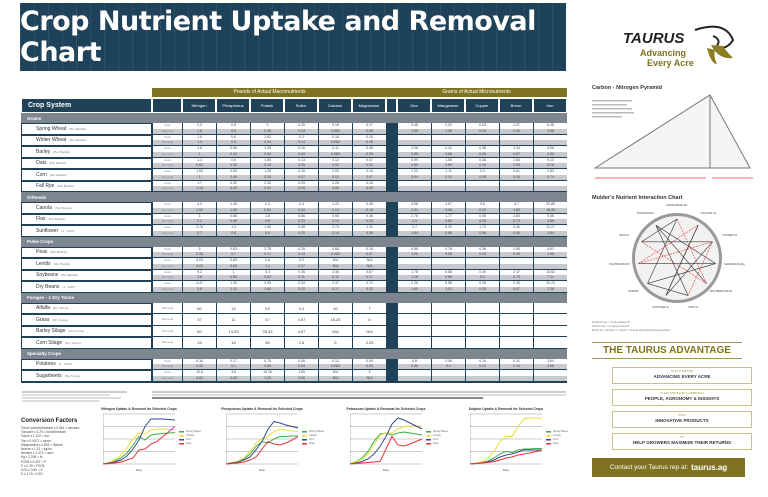 The image size is (768, 497). I want to click on value-grain-calcium: 0.11, so click(335, 149).